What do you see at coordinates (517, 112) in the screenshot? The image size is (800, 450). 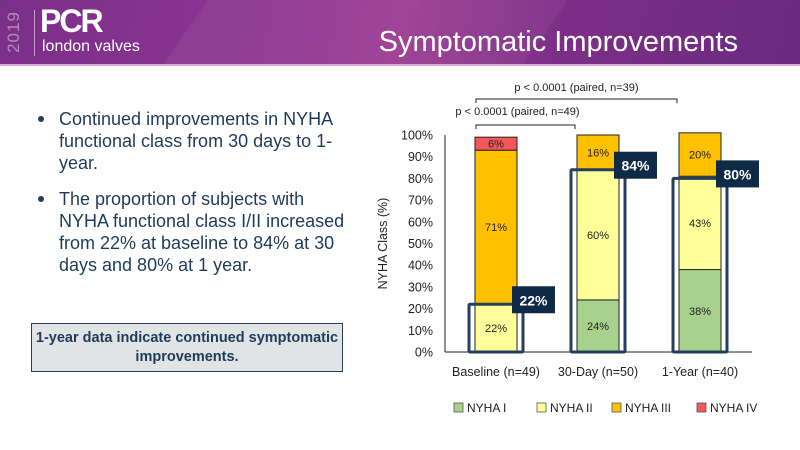 I see `p-value-annotation: p < 0.0001 (paired, n=49)` at bounding box center [517, 112].